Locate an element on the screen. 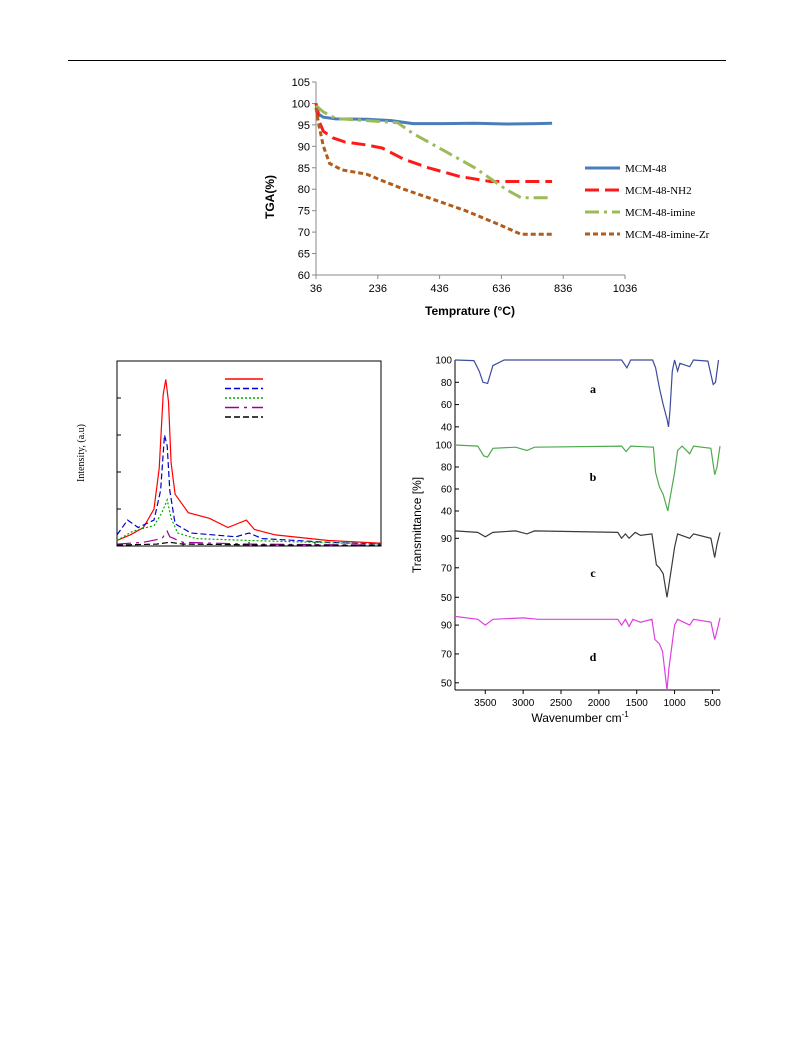 This screenshot has width=793, height=1053. ftir-panel-label-c: c is located at coordinates (593, 573).